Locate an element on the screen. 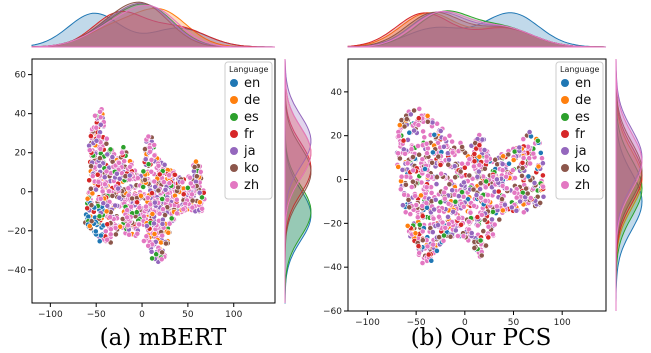  y-tick-label: −20 is located at coordinates (16, 232).